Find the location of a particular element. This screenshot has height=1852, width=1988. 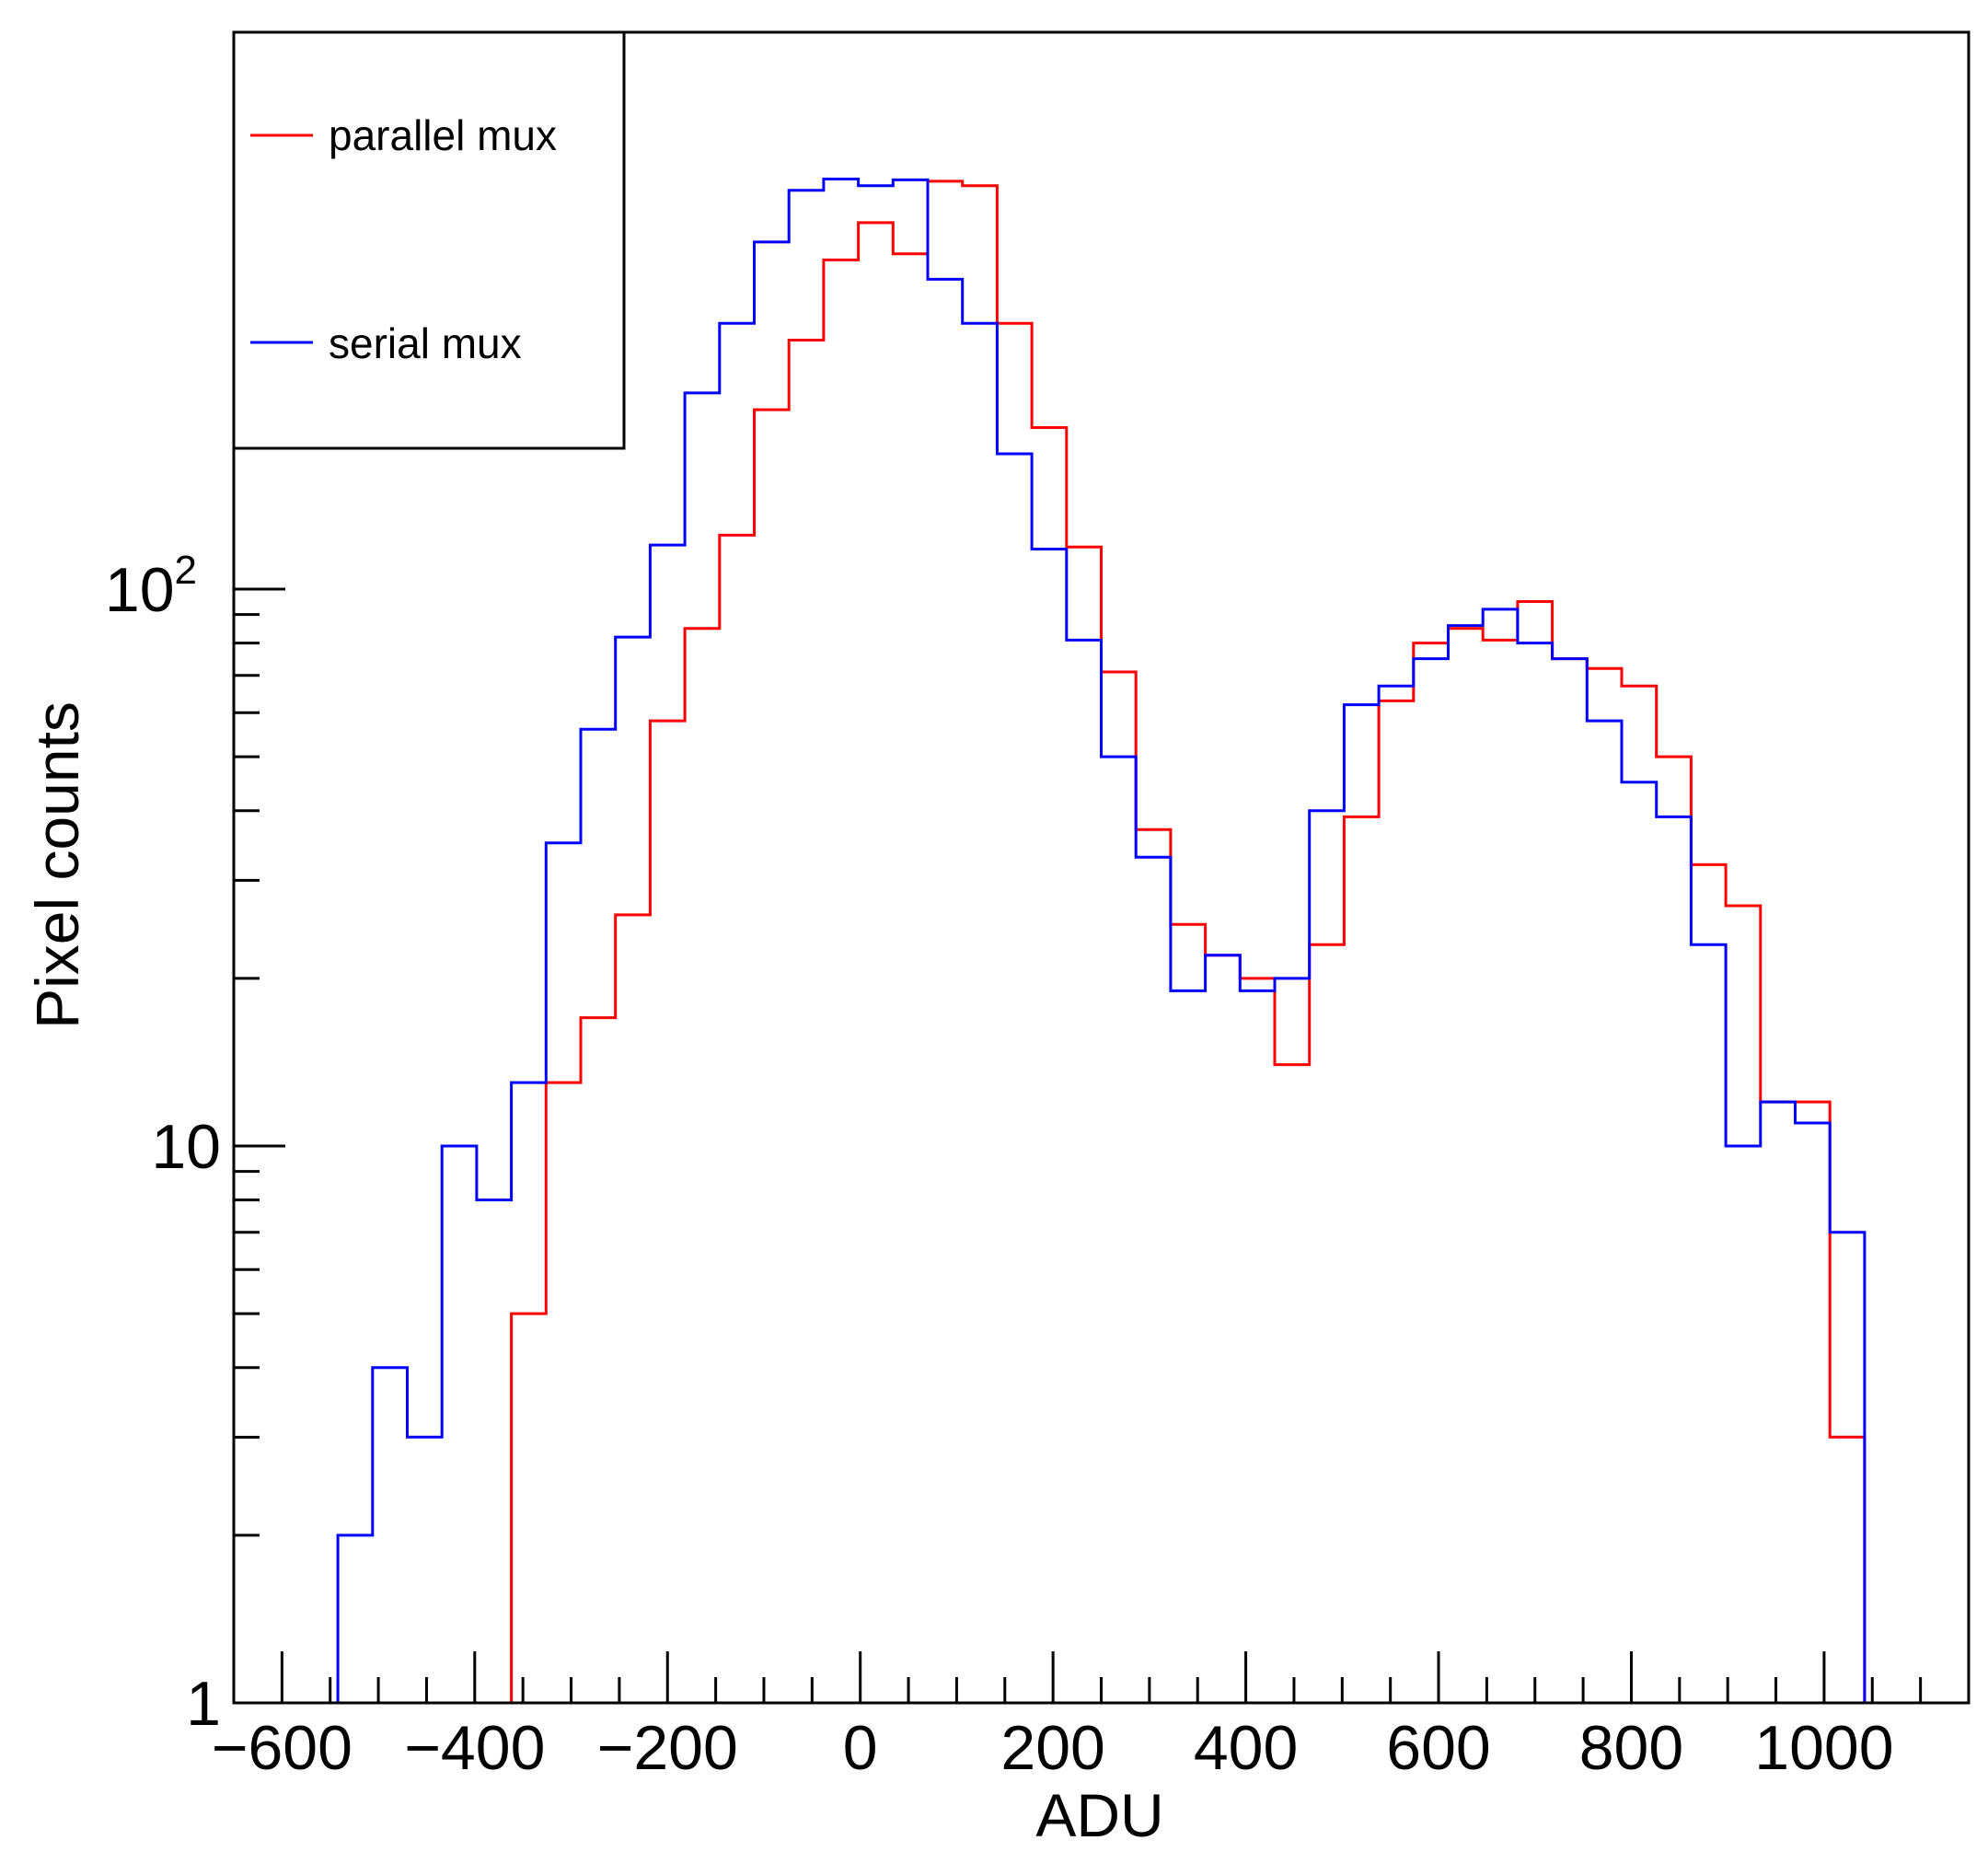

legend-label-parallel-mux: parallel mux is located at coordinates (443, 135).